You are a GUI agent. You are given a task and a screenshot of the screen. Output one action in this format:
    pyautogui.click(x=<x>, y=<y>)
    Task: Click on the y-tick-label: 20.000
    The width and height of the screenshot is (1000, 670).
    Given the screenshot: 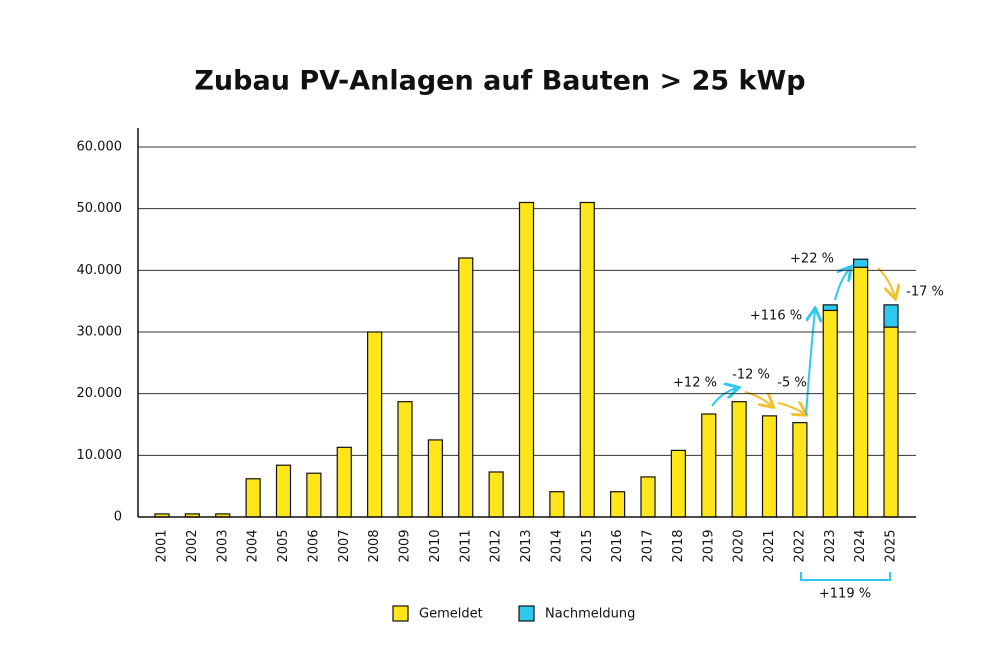 What is the action you would take?
    pyautogui.click(x=100, y=393)
    